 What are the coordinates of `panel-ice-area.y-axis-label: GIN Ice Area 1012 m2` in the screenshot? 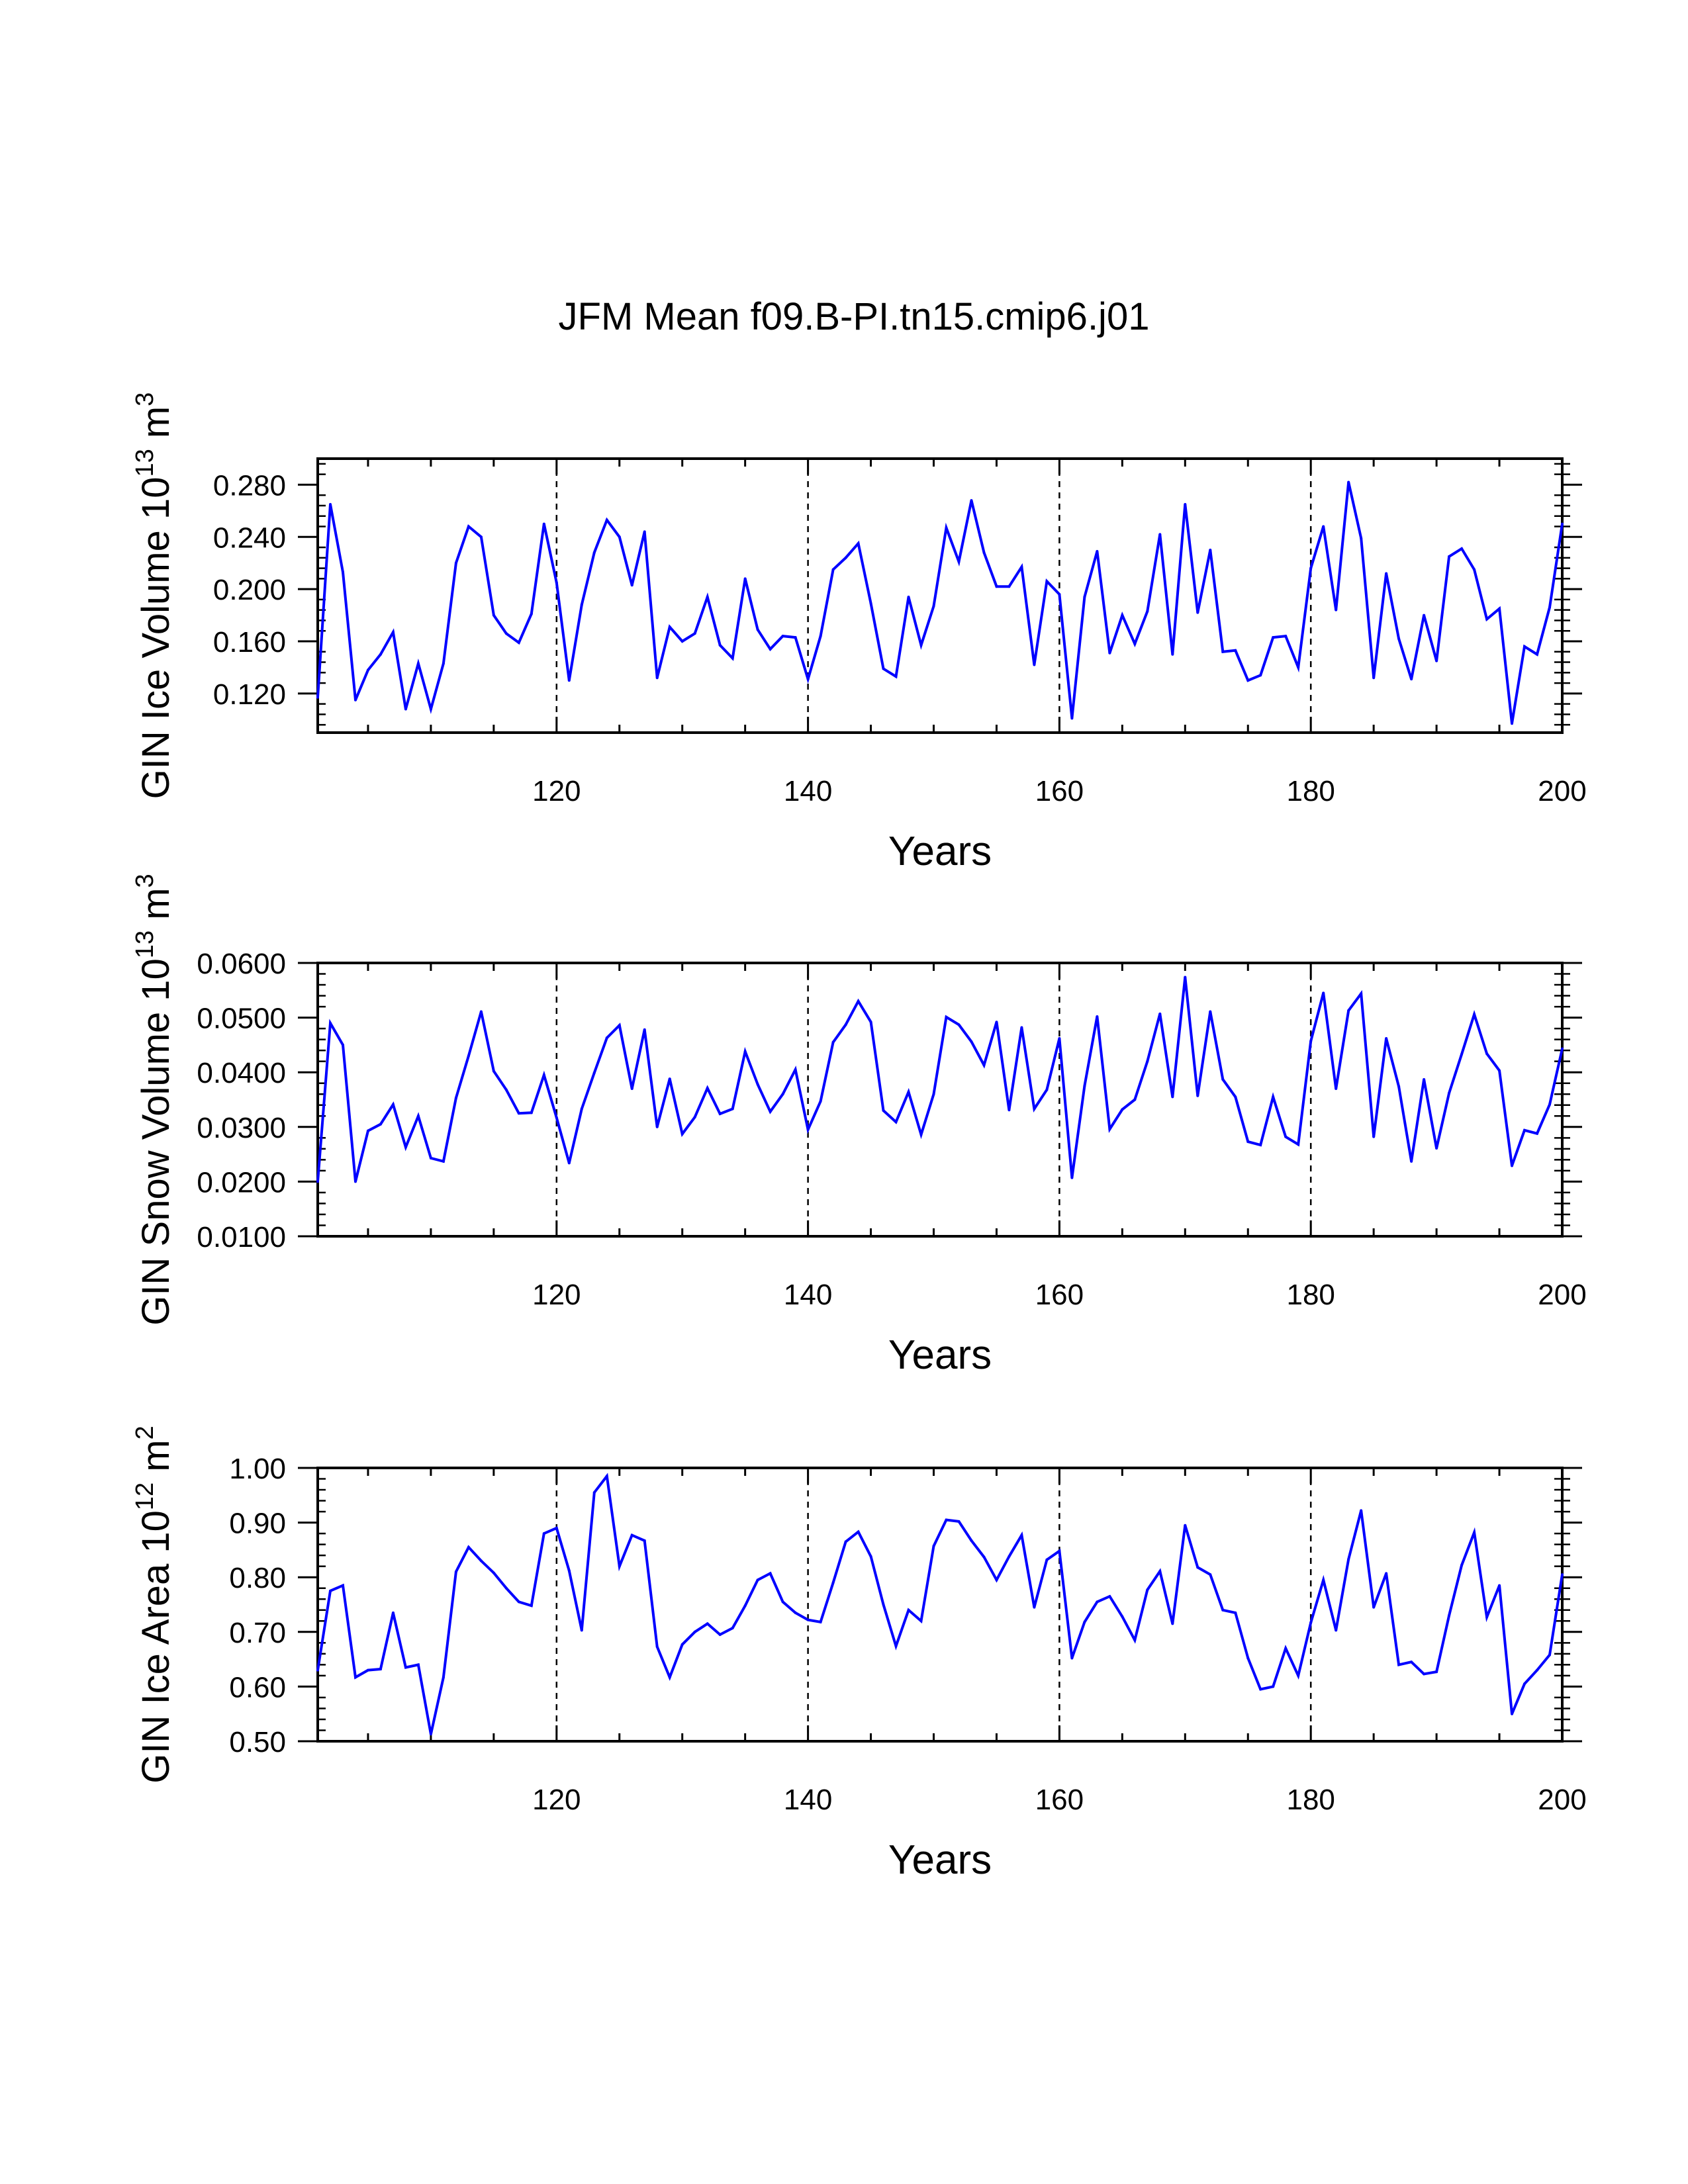 It's located at (154, 1605).